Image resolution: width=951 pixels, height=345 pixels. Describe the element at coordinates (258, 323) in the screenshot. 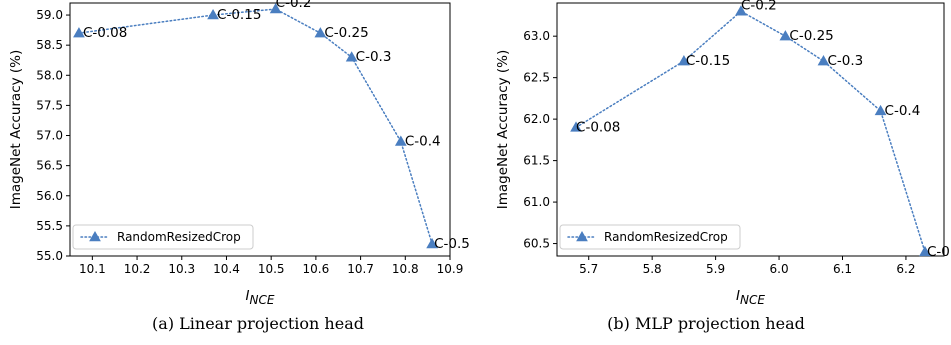

I see `caption-a: (a) Linear projection head` at that location.